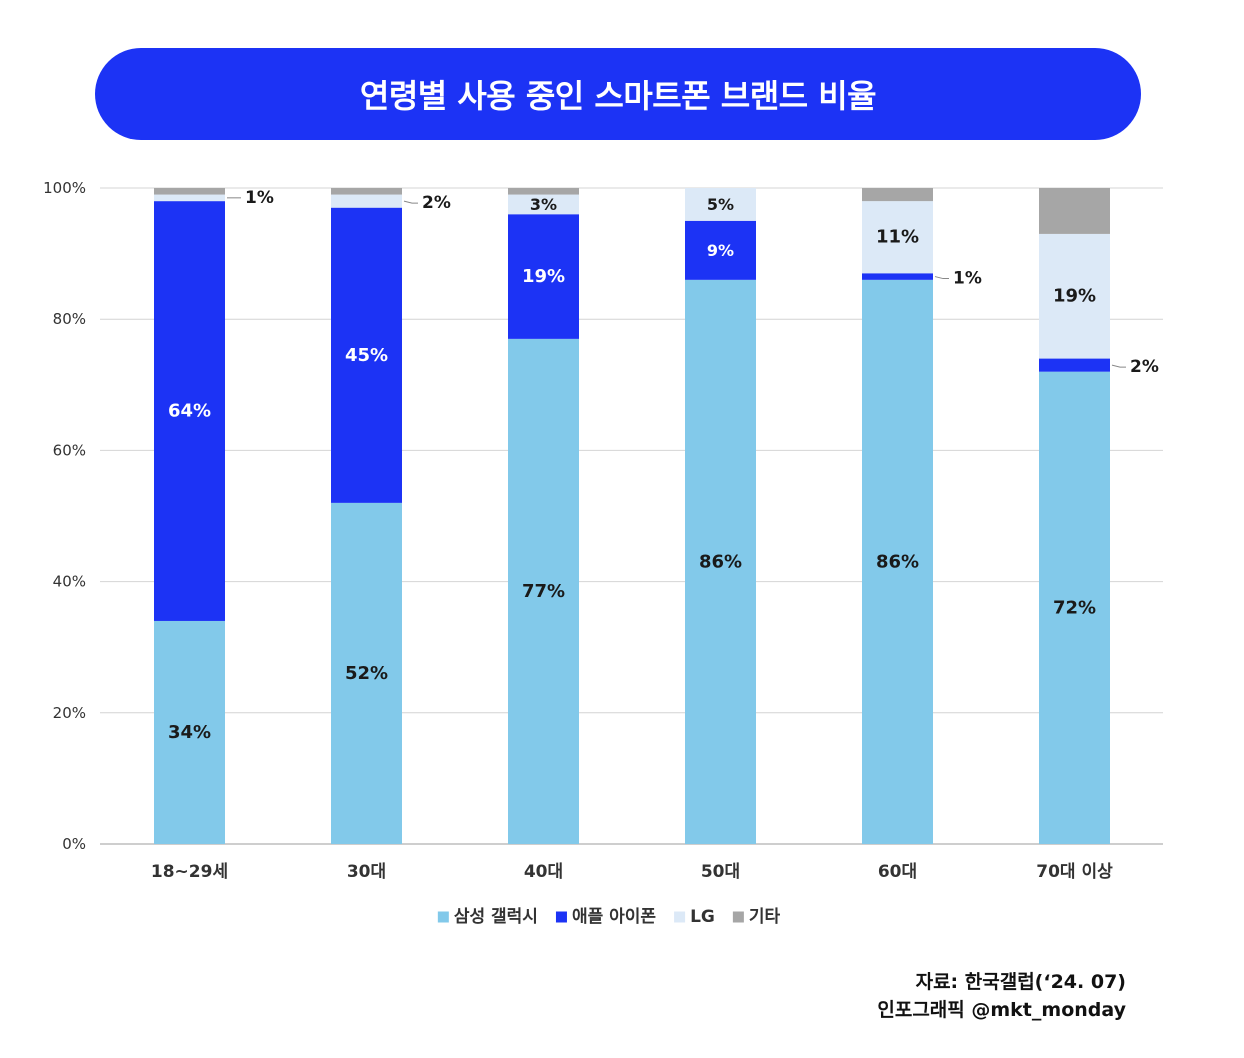 The height and width of the screenshot is (1058, 1244). I want to click on x-tick-label: 18~29세, so click(189, 872).